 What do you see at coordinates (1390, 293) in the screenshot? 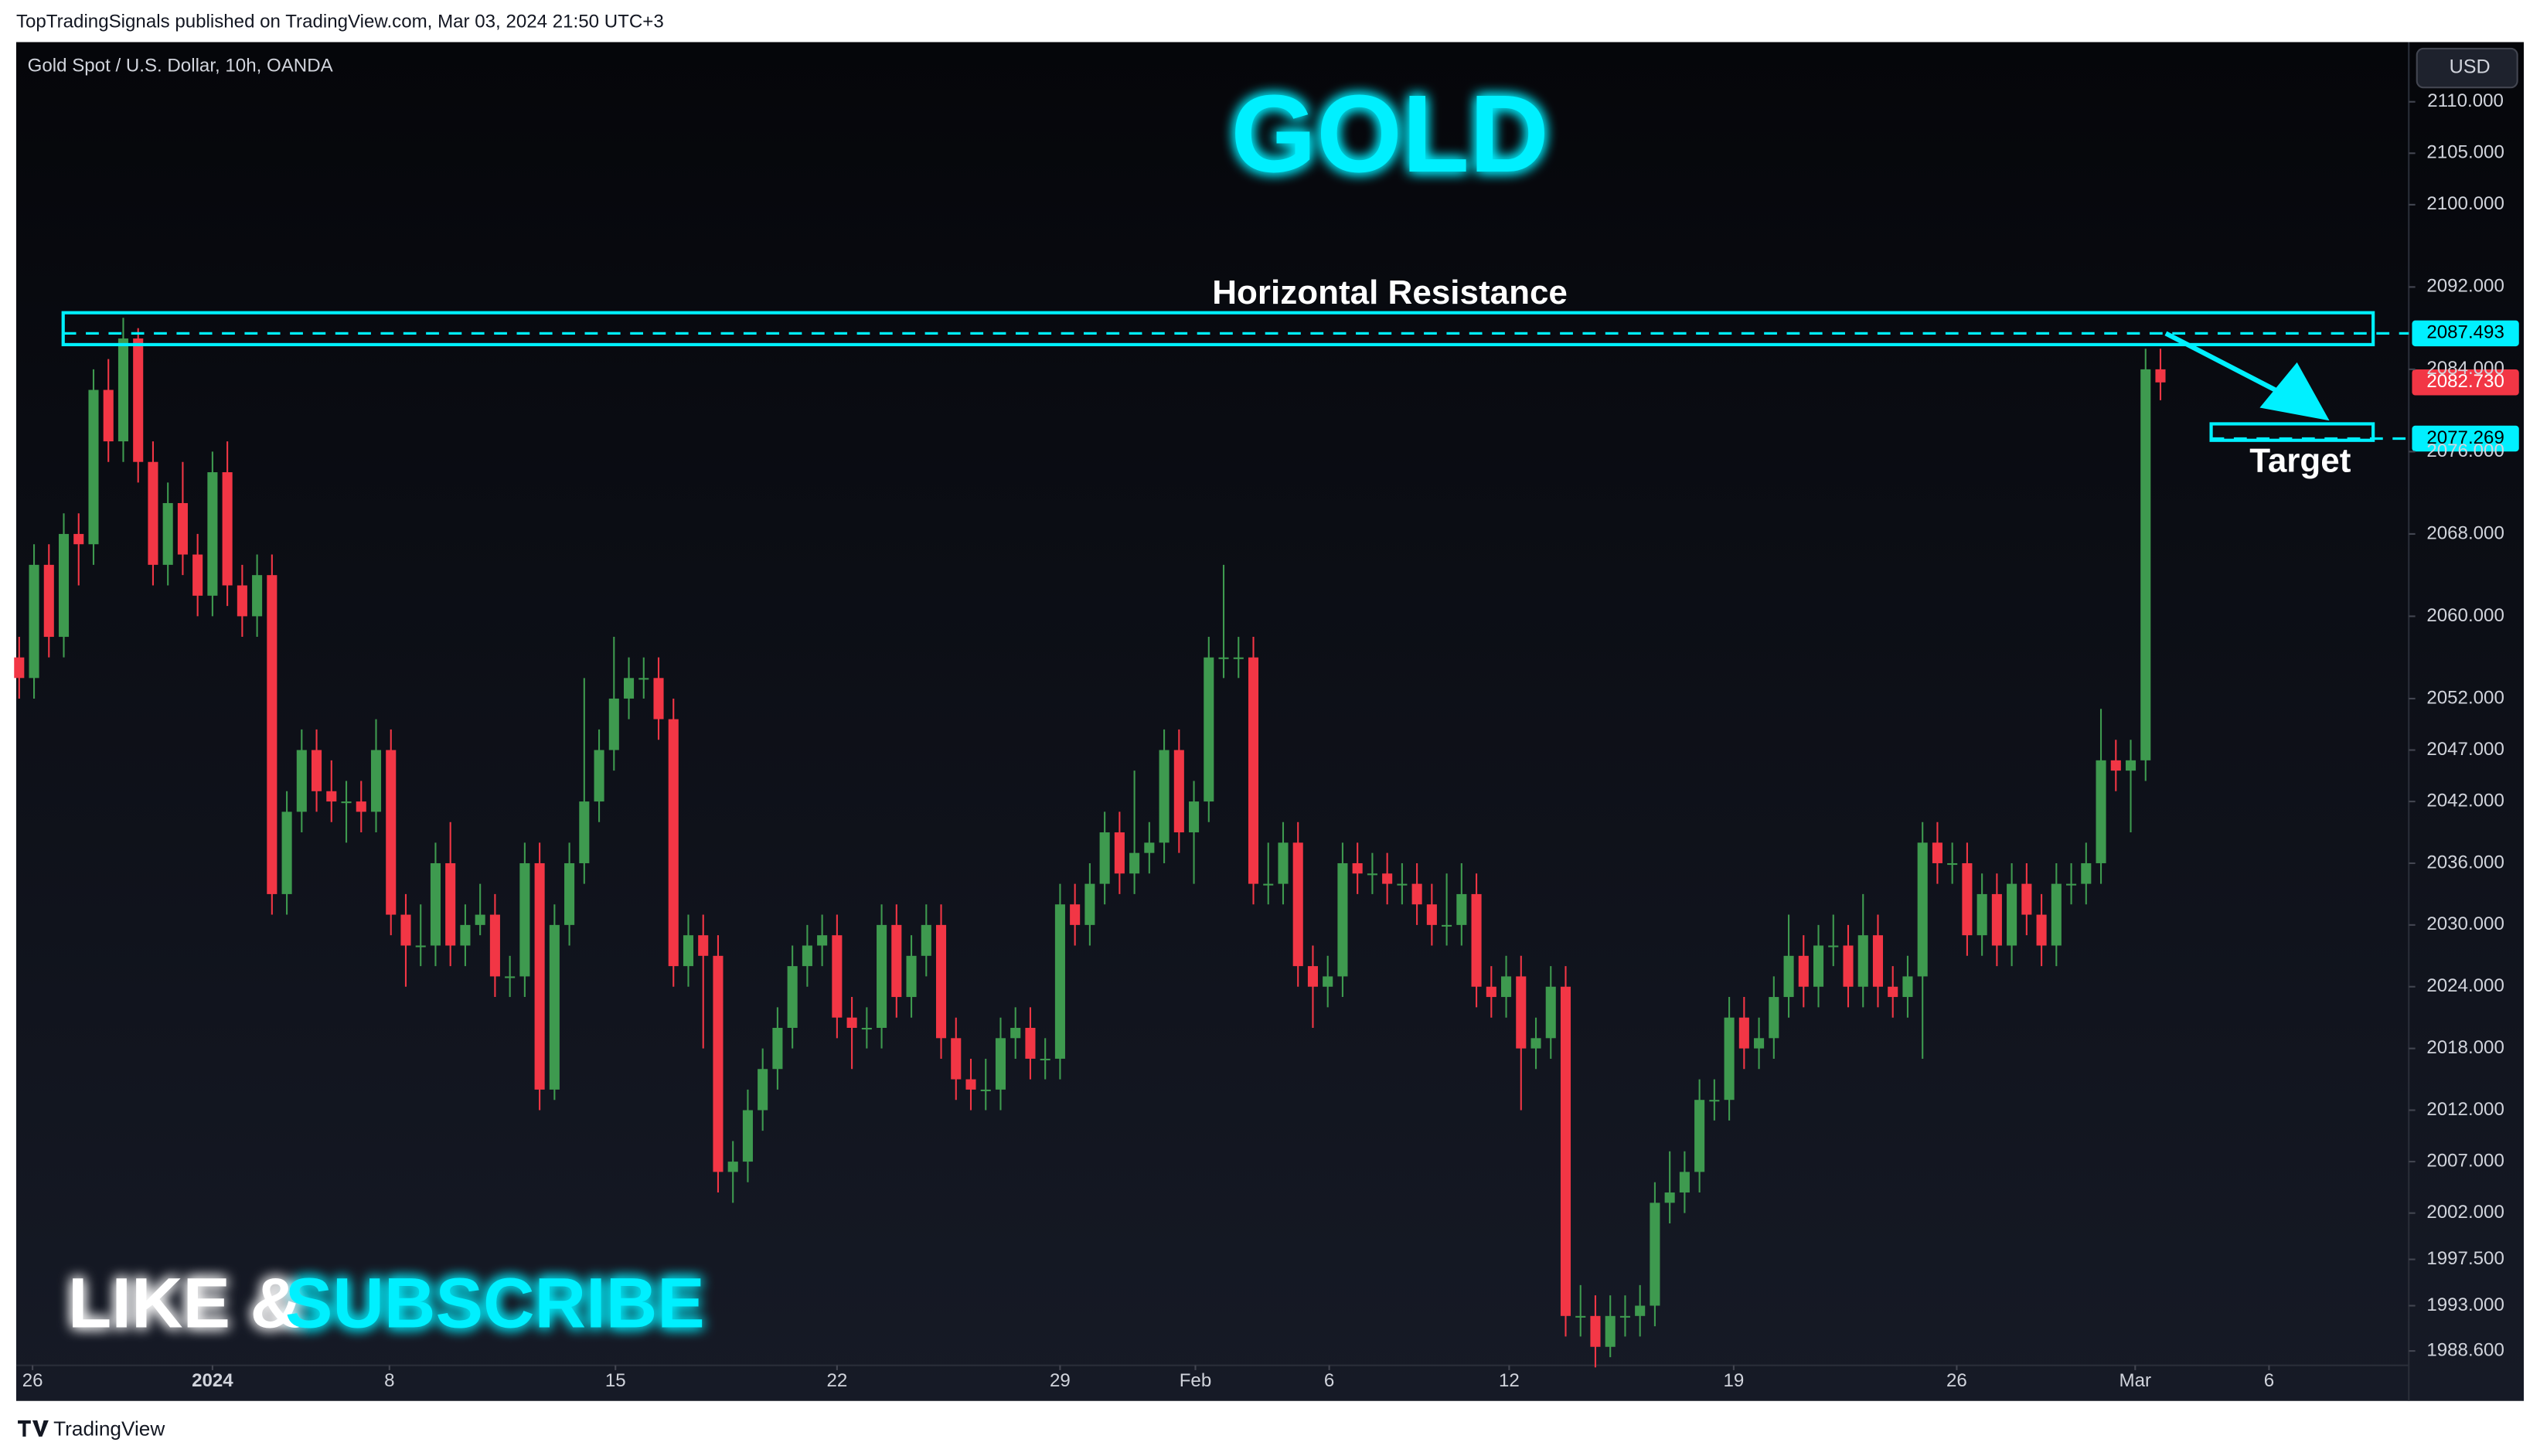
I see `resistance-label: Horizontal Resistance` at bounding box center [1390, 293].